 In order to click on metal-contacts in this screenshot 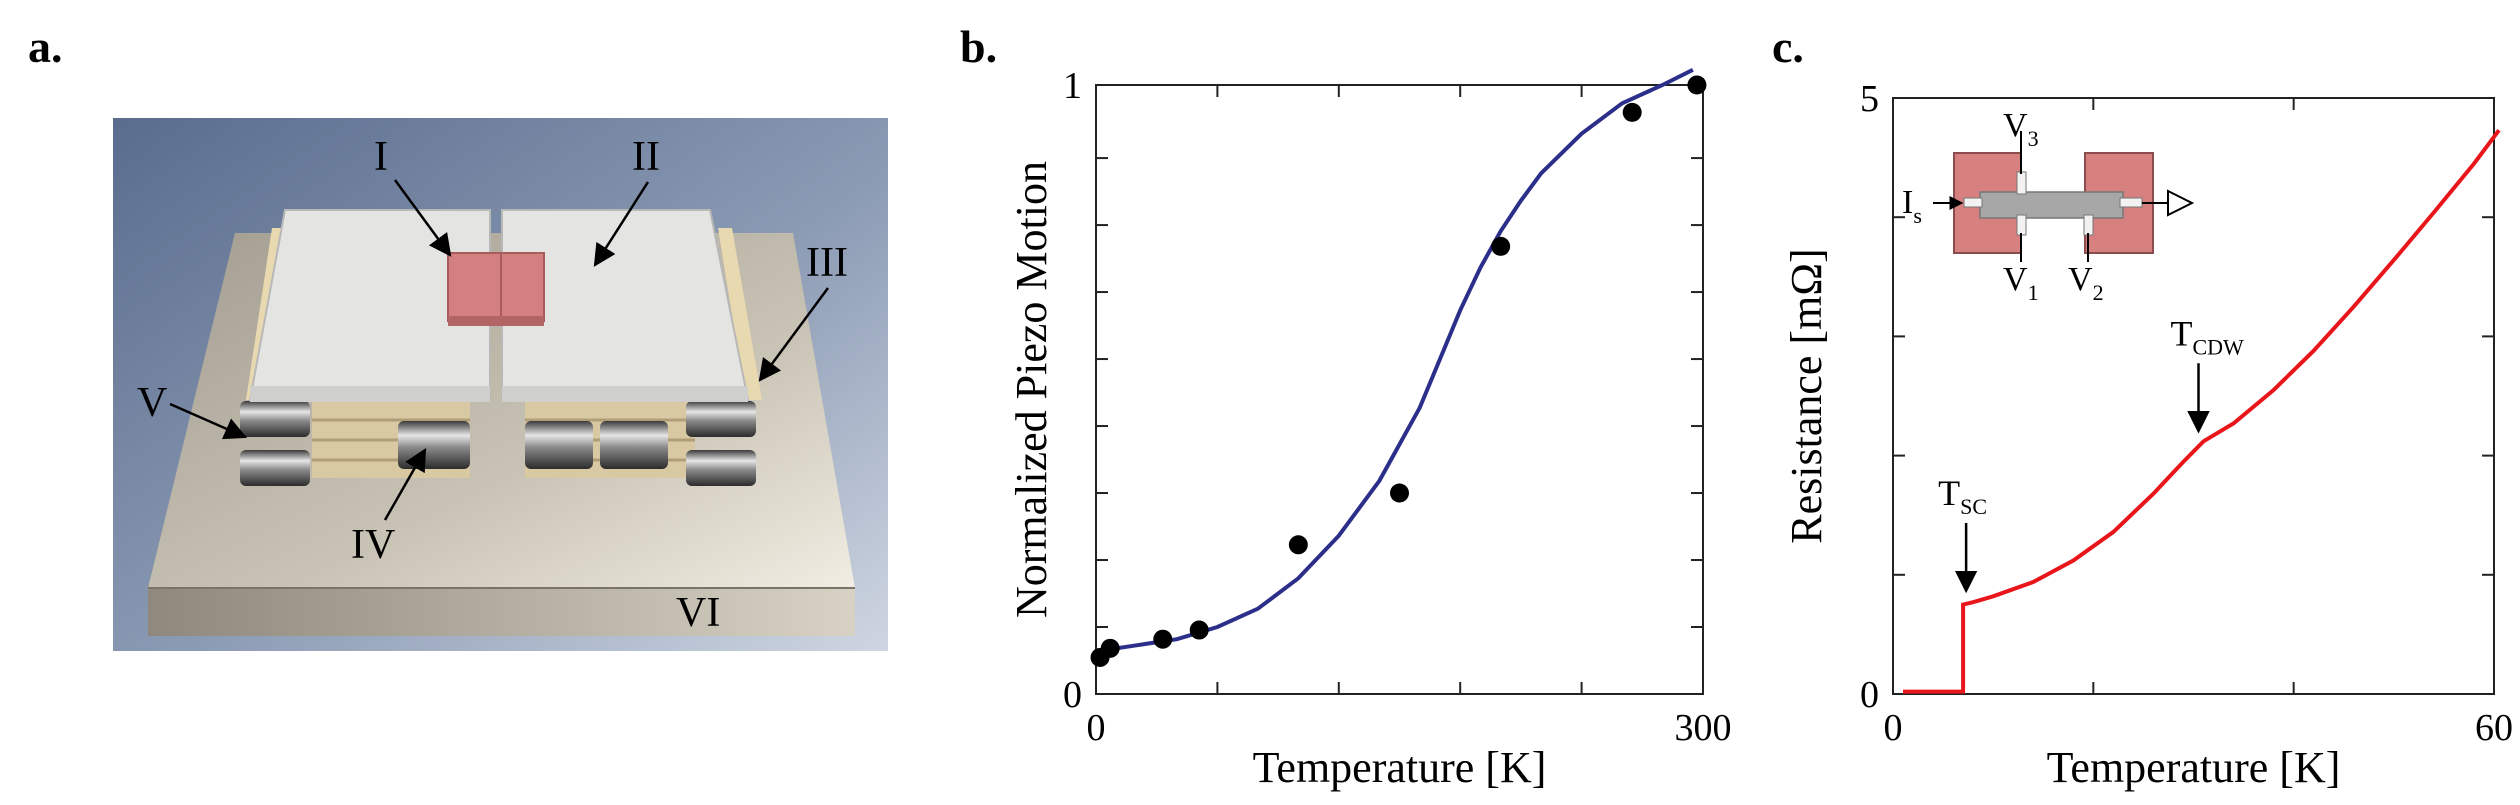, I will do `click(498, 443)`.